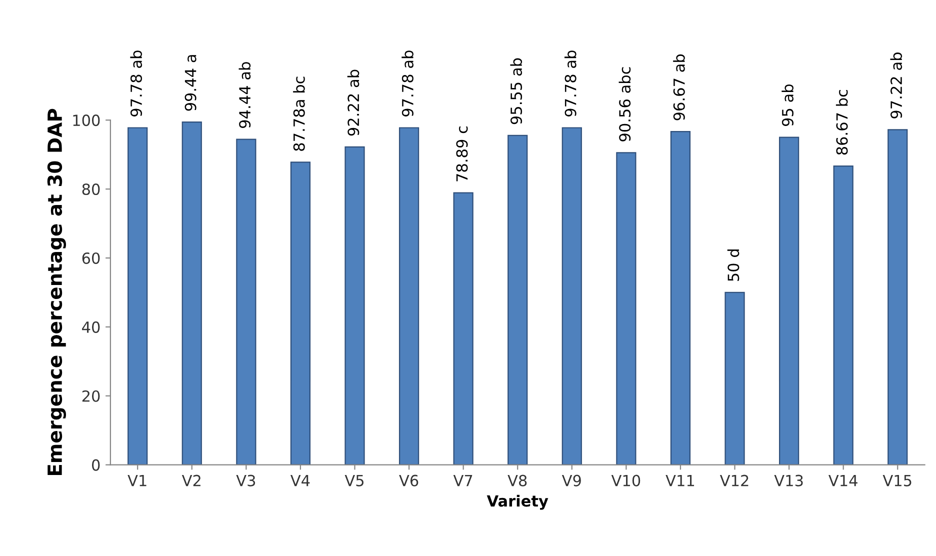 The image size is (936, 556). Describe the element at coordinates (191, 480) in the screenshot. I see `x-tick-label: V2` at that location.